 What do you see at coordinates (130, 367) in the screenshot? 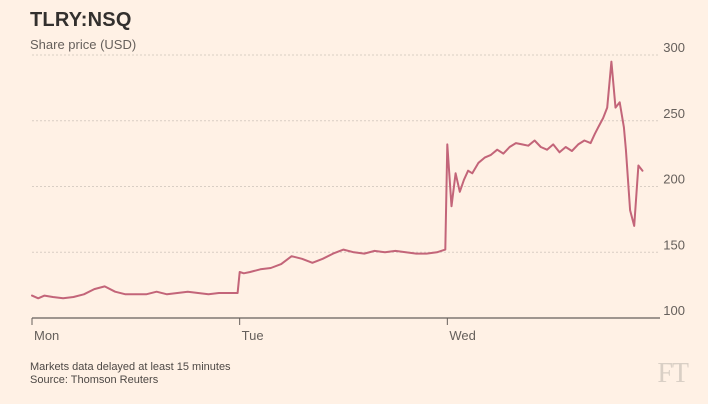
I see `delay-note: Markets data delayed at least 15 minutes` at bounding box center [130, 367].